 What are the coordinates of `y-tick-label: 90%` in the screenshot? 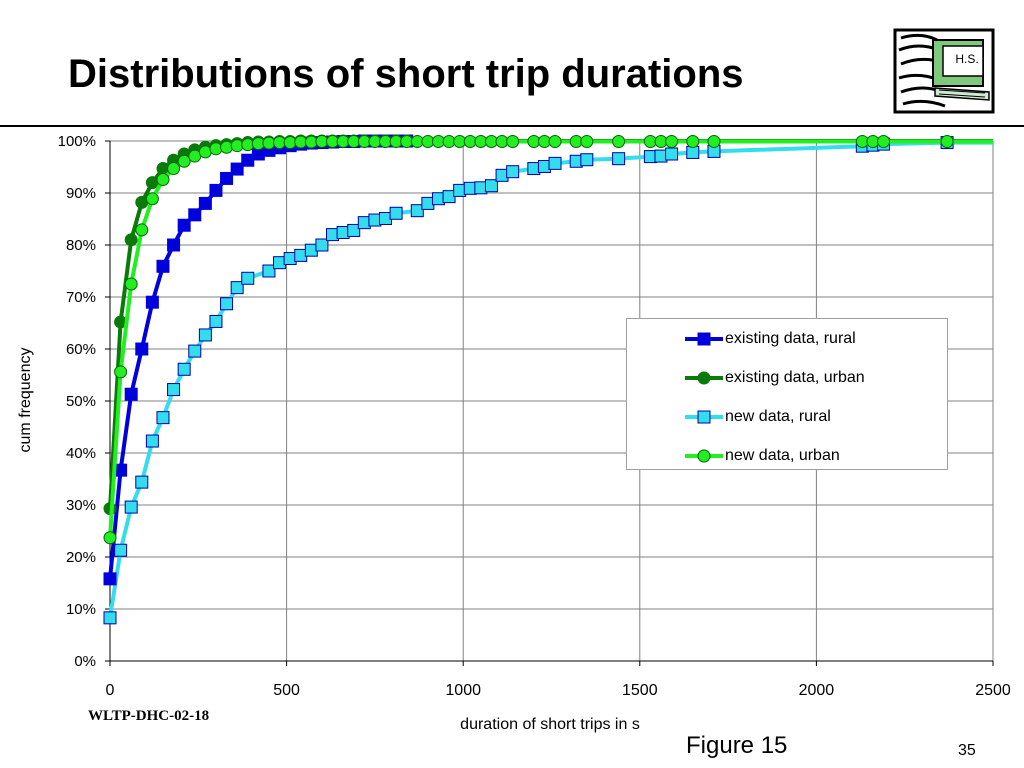 It's located at (81, 193).